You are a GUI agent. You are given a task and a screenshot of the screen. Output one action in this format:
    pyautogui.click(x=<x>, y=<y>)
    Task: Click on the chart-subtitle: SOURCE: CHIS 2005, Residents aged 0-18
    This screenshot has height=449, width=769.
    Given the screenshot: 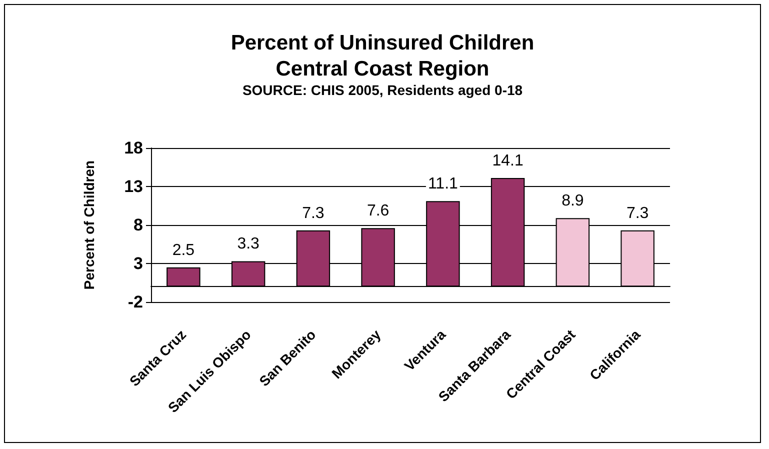 What is the action you would take?
    pyautogui.click(x=382, y=90)
    